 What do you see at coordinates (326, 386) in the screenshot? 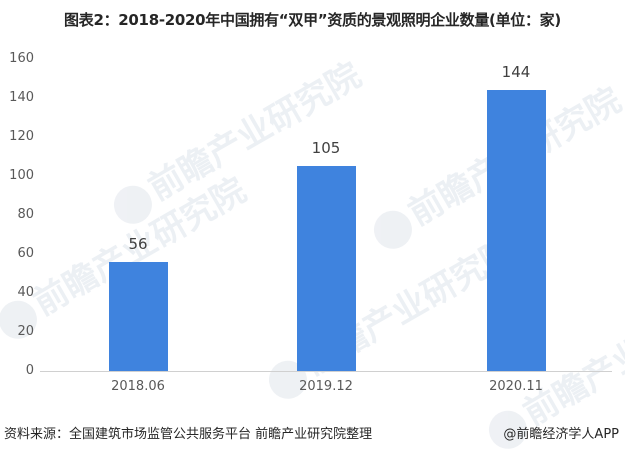
I see `x-tick-label: 2019.12` at bounding box center [326, 386].